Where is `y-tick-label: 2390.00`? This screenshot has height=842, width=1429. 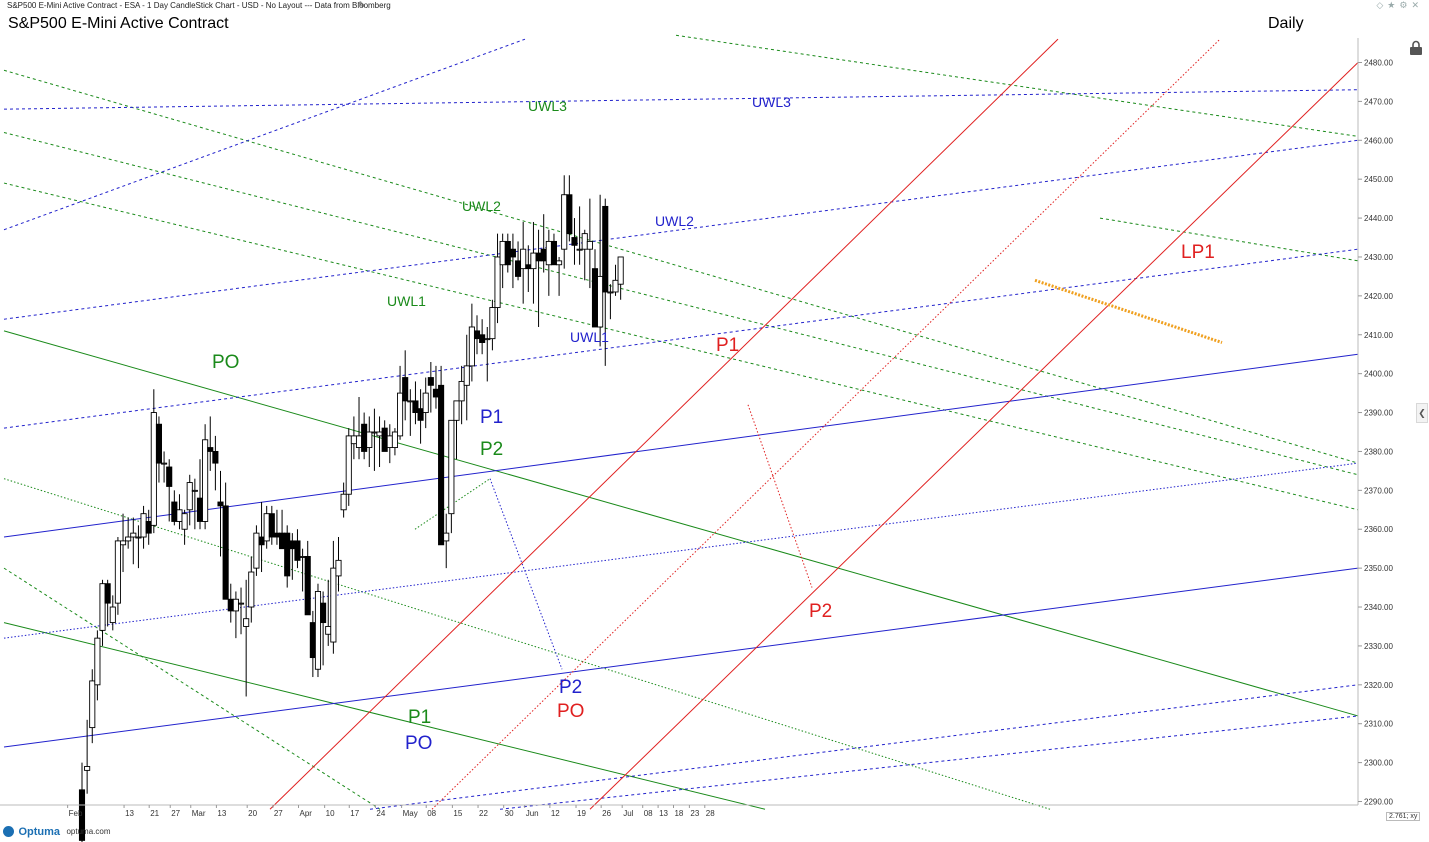 y-tick-label: 2390.00 is located at coordinates (1378, 413).